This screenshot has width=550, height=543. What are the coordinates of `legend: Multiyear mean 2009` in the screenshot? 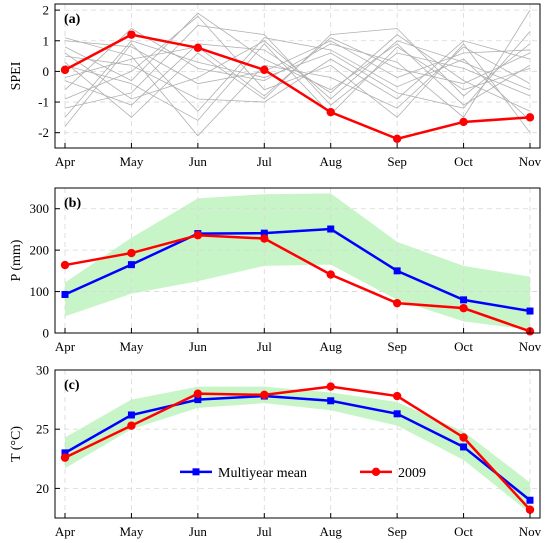 It's located at (303, 473).